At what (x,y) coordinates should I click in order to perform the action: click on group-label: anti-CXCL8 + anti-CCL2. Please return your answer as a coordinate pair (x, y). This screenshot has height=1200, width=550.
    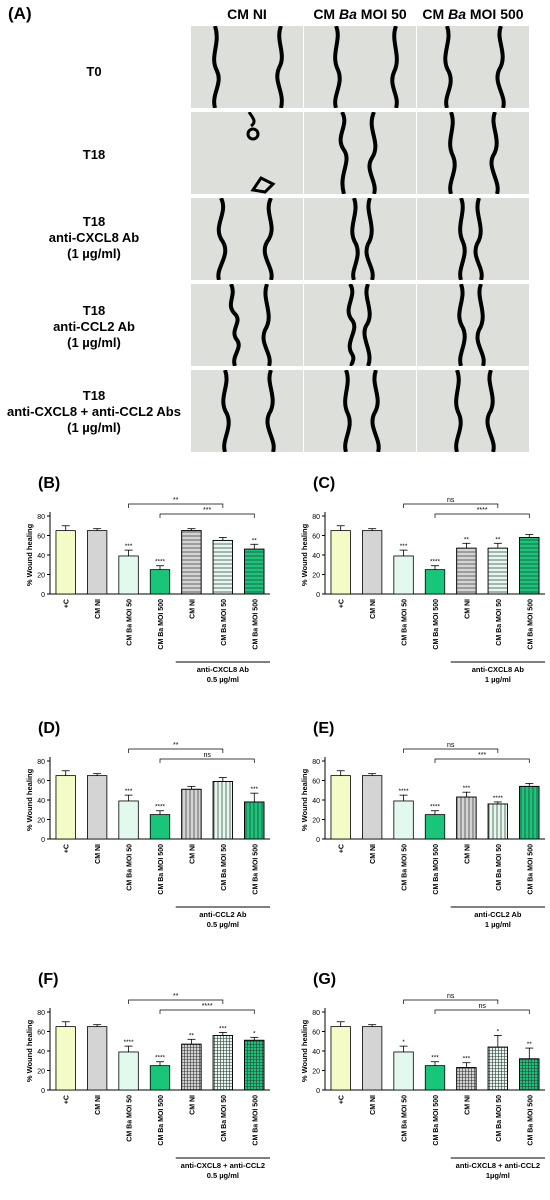
    Looking at the image, I should click on (223, 1165).